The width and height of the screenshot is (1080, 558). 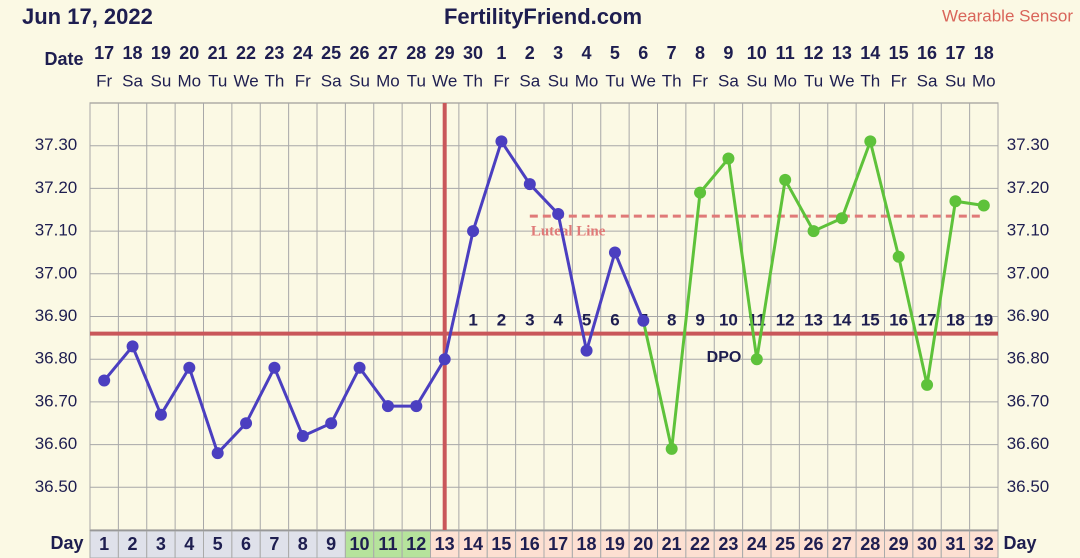 I want to click on day-number: 23, so click(x=728, y=544).